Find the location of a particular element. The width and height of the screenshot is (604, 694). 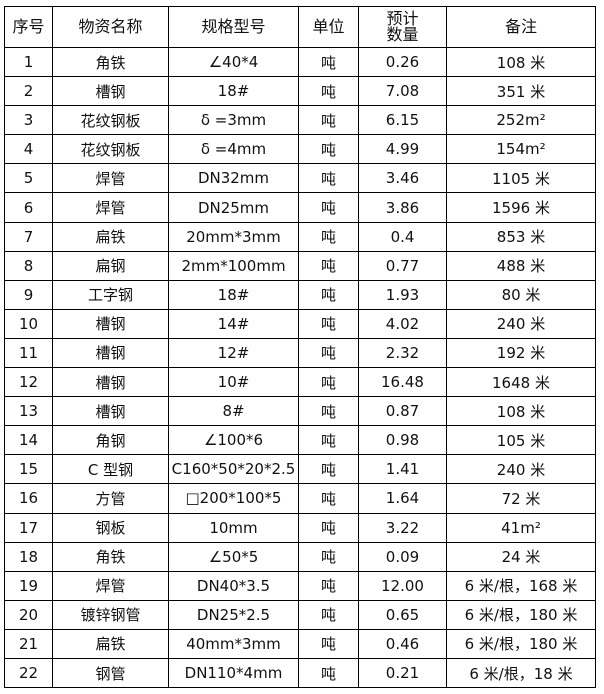

cell-spec: 8# is located at coordinates (233, 411).